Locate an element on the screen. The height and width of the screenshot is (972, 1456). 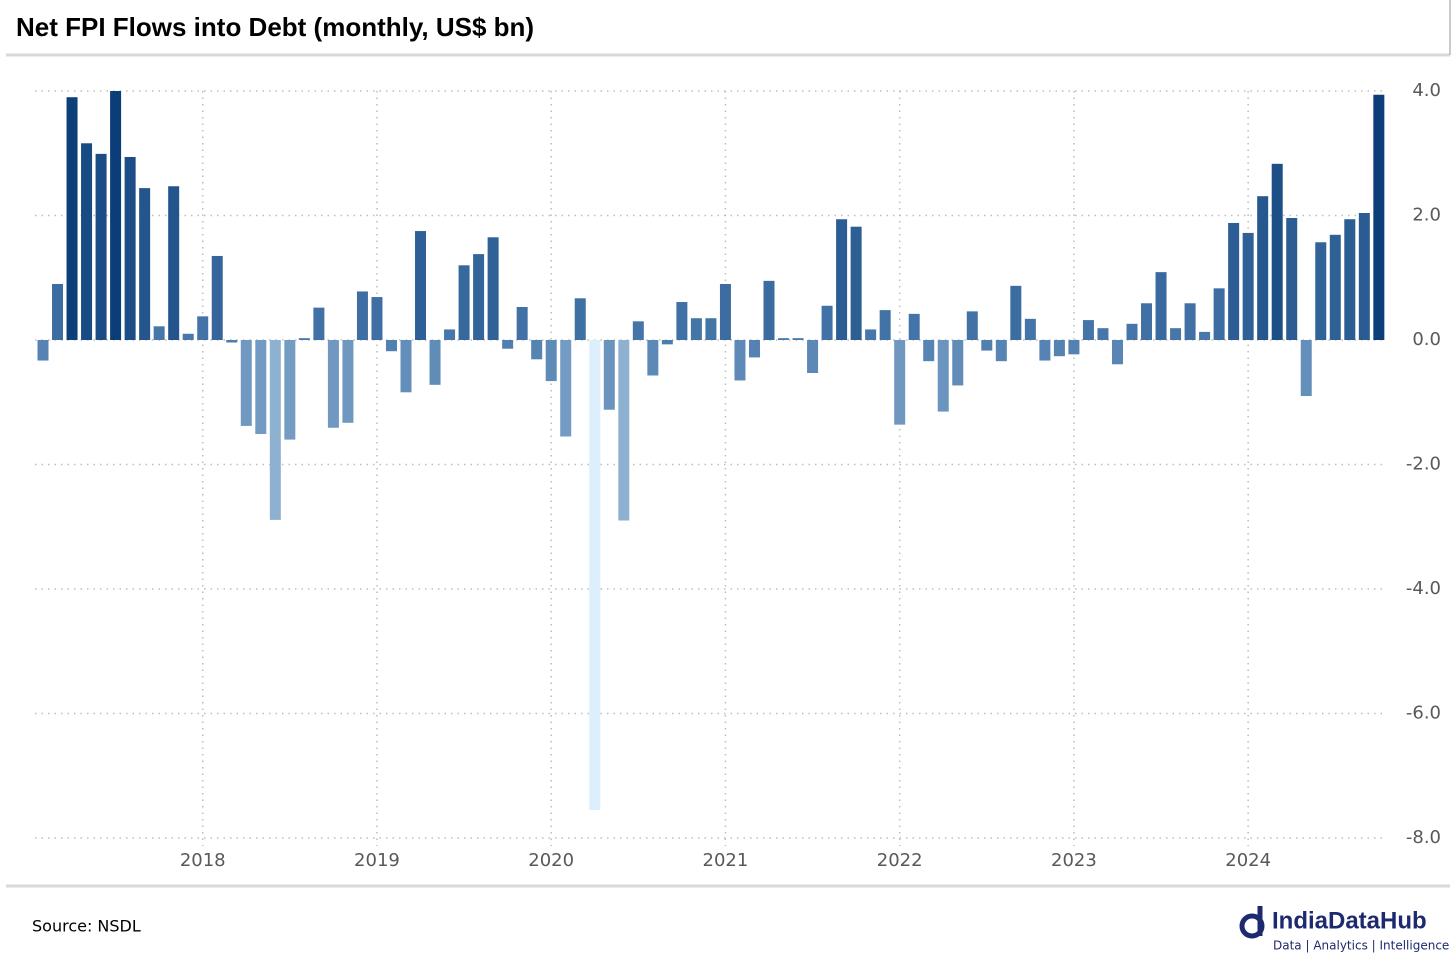
brand-tagline: Data | Analytics | Intelligence is located at coordinates (1361, 946).